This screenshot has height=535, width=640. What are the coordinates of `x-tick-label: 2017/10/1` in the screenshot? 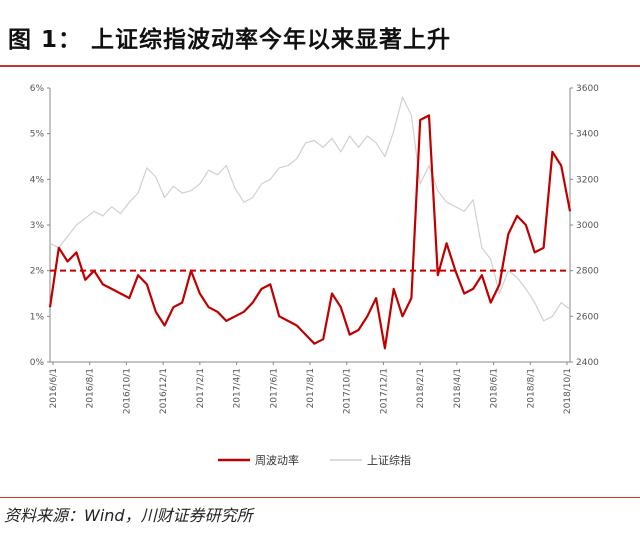 It's located at (348, 391).